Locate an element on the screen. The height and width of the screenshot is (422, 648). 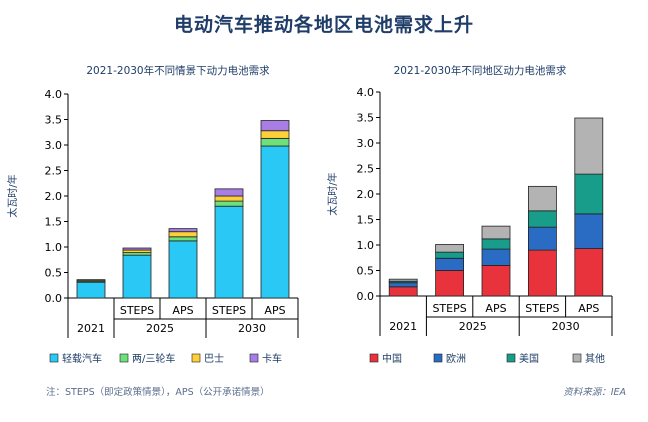
chart-title: 2021-2030年不同情景下动力电池需求 is located at coordinates (178, 70).